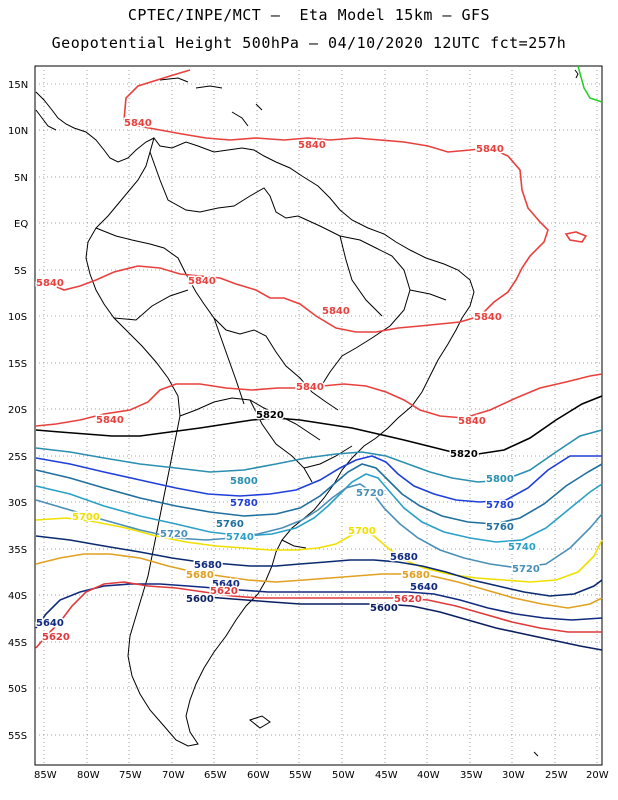 This screenshot has width=618, height=800. What do you see at coordinates (17, 596) in the screenshot?
I see `lat-tick: 40S` at bounding box center [17, 596].